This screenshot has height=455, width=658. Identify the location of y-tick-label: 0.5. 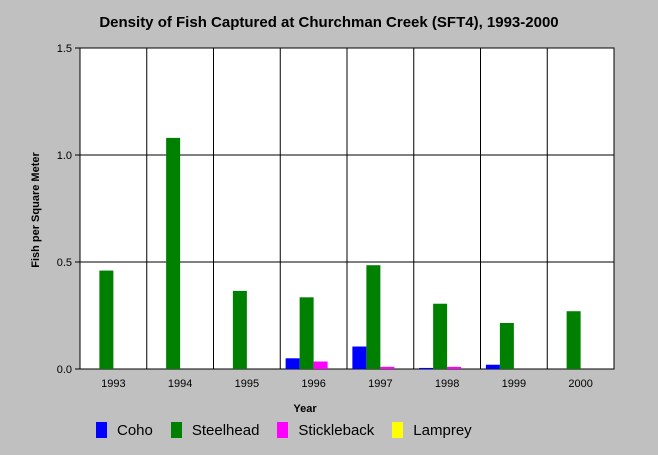
(64, 263).